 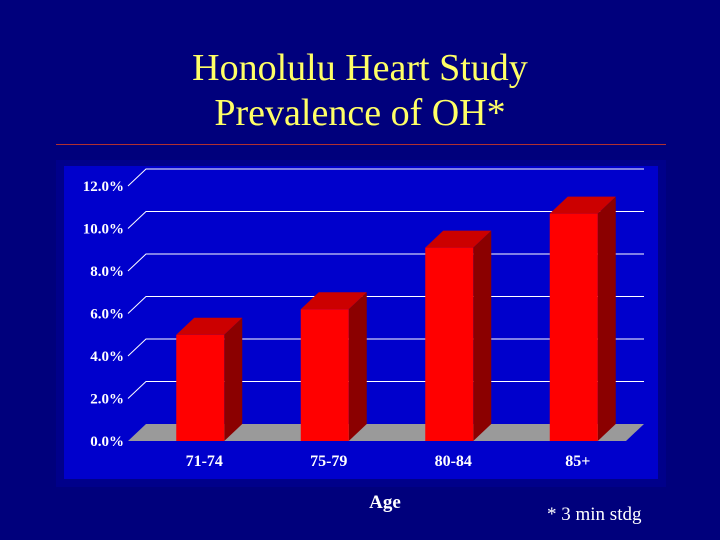 I want to click on y-tick-label: 0.0%, so click(x=107, y=442).